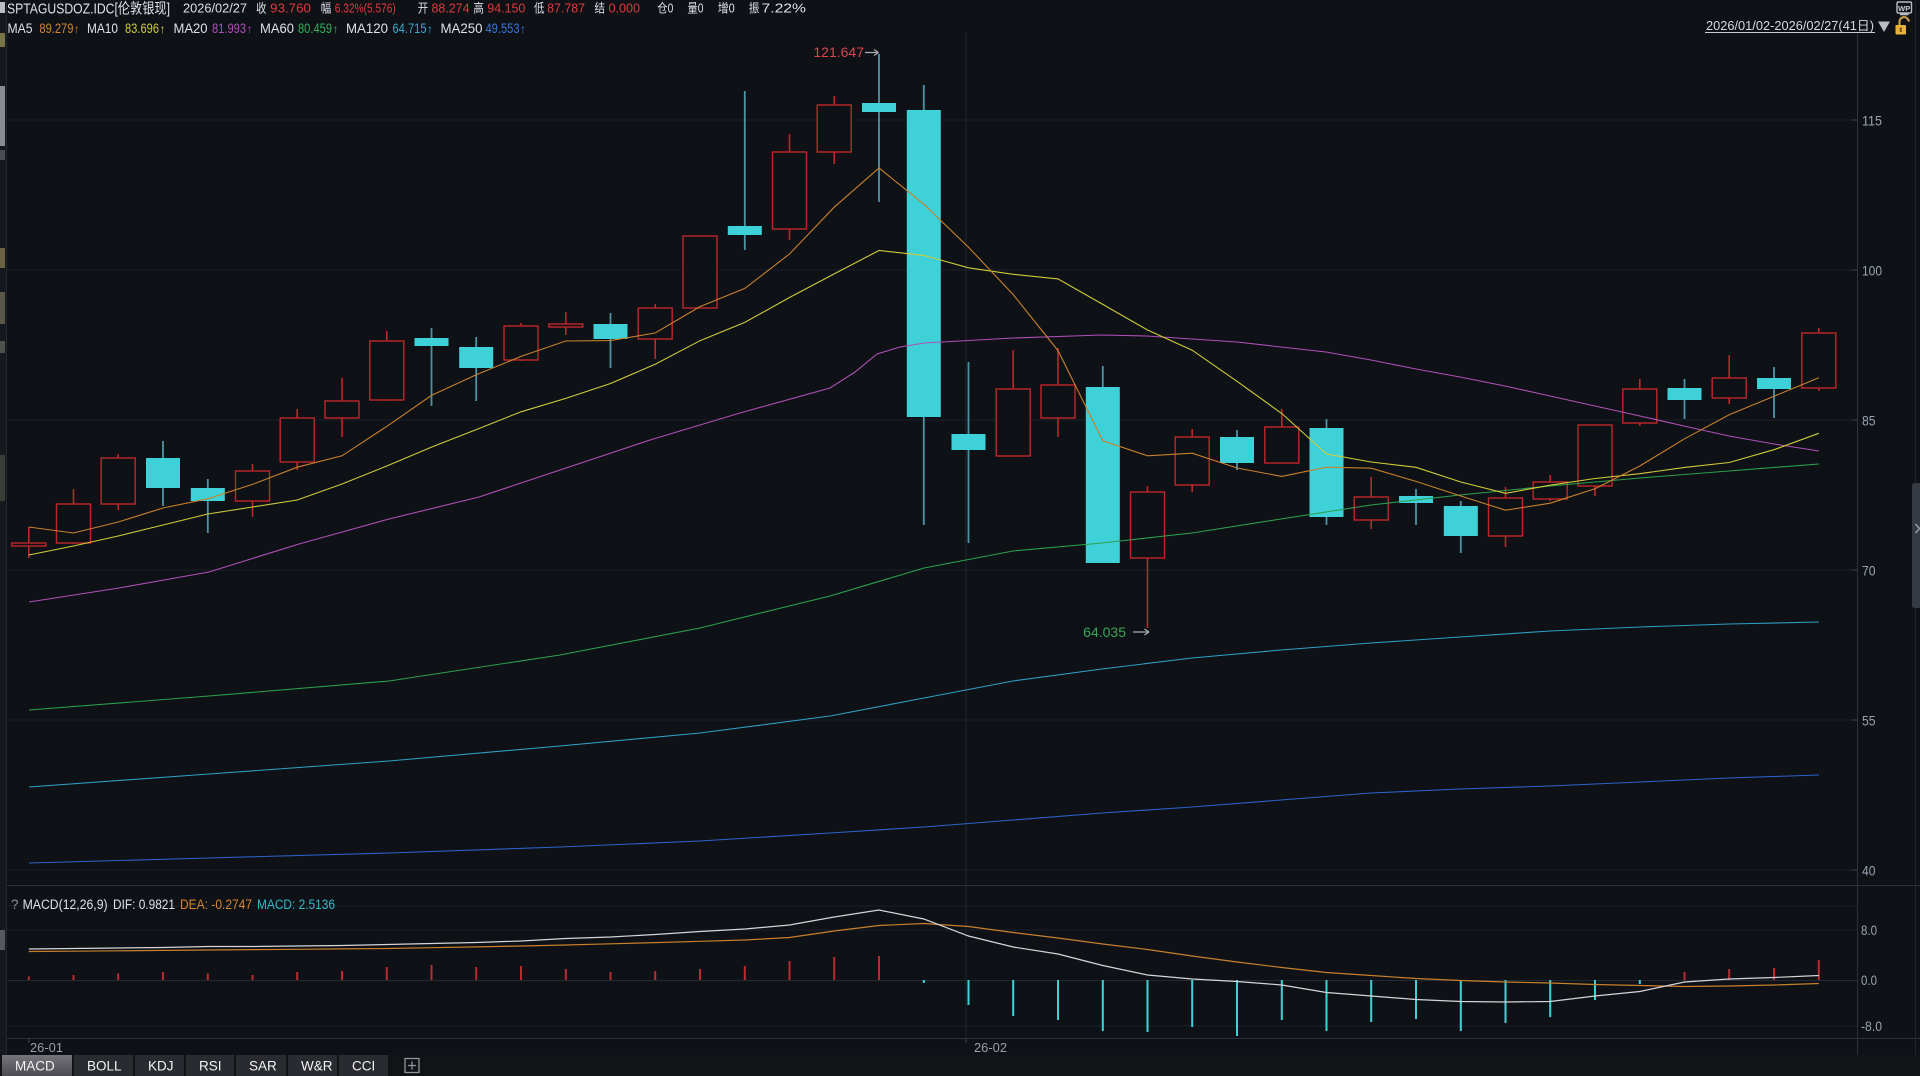 This screenshot has height=1076, width=1920. I want to click on svg-text: 仓0, so click(665, 9).